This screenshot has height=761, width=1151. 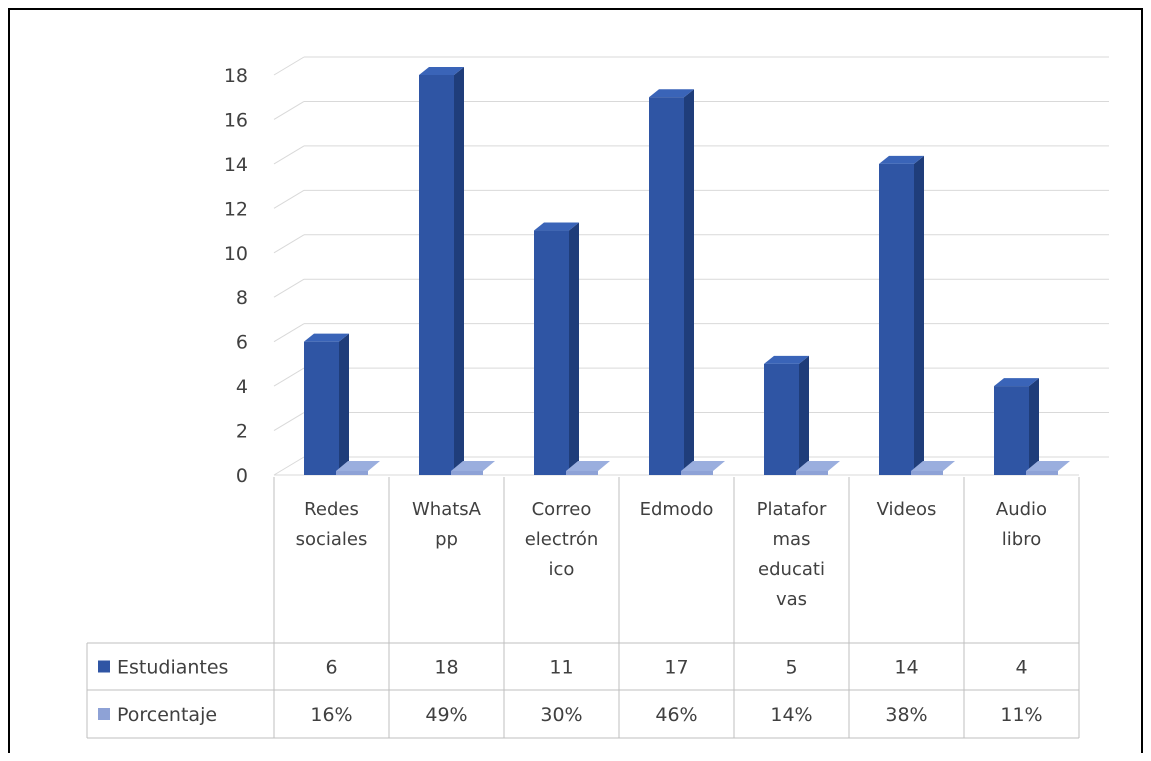 I want to click on category-label: Videos, so click(x=907, y=509).